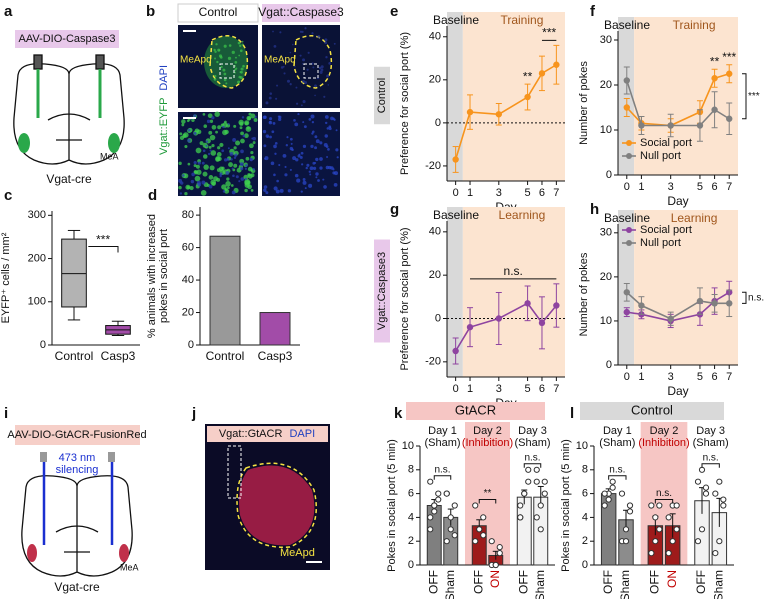 This screenshot has width=770, height=599. I want to click on phase-shade, so click(513, 292).